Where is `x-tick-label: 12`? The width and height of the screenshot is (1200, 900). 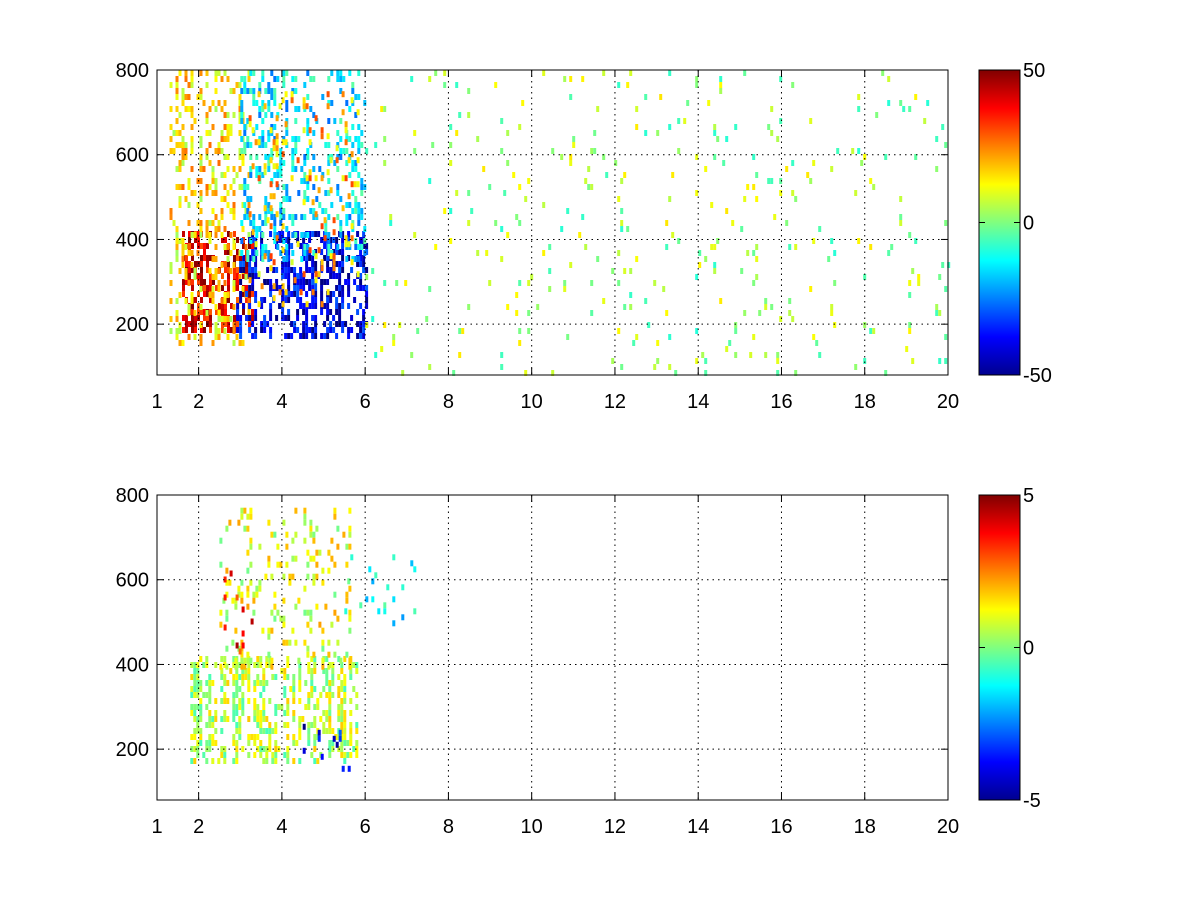 x-tick-label: 12 is located at coordinates (615, 827).